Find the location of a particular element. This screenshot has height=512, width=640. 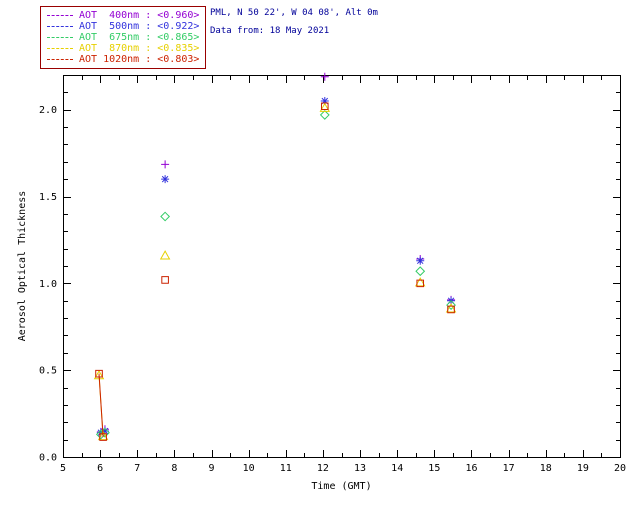

station-info-text: PML, N 50 22', W 04 08', Alt 0m is located at coordinates (294, 13).